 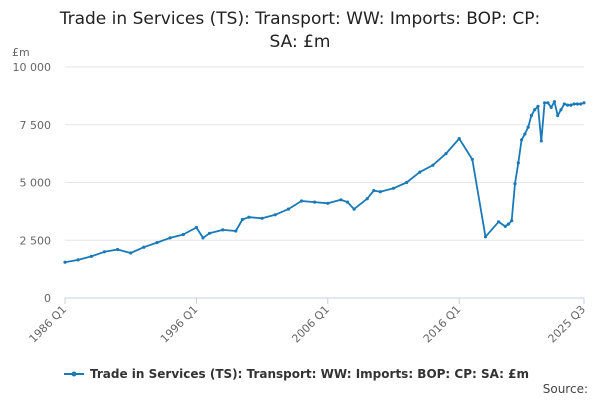 What do you see at coordinates (21, 52) in the screenshot?
I see `y-unit-label: £m` at bounding box center [21, 52].